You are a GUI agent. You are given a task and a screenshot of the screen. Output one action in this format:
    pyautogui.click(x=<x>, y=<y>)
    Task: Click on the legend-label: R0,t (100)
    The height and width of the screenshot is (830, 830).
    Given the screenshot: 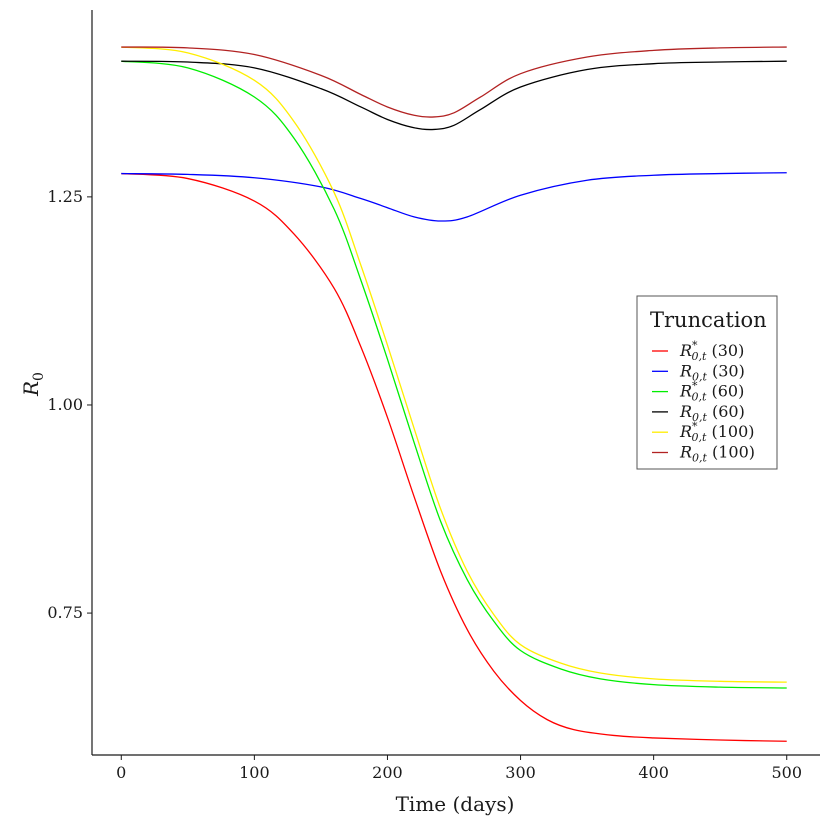 What is the action you would take?
    pyautogui.click(x=717, y=454)
    